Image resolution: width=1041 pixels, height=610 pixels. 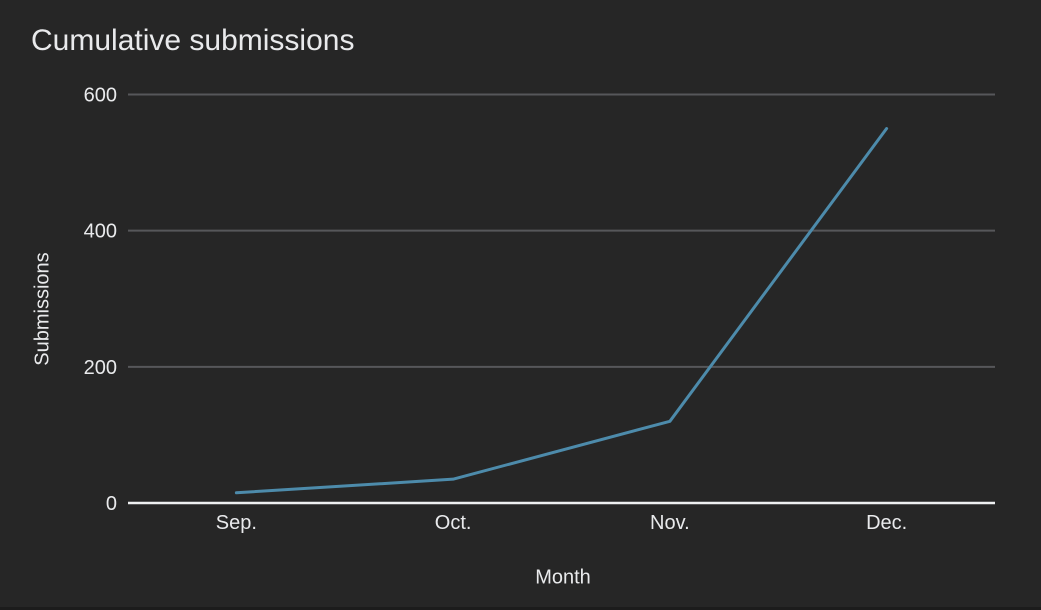 I want to click on chart-title: Cumulative submissions, so click(x=193, y=40).